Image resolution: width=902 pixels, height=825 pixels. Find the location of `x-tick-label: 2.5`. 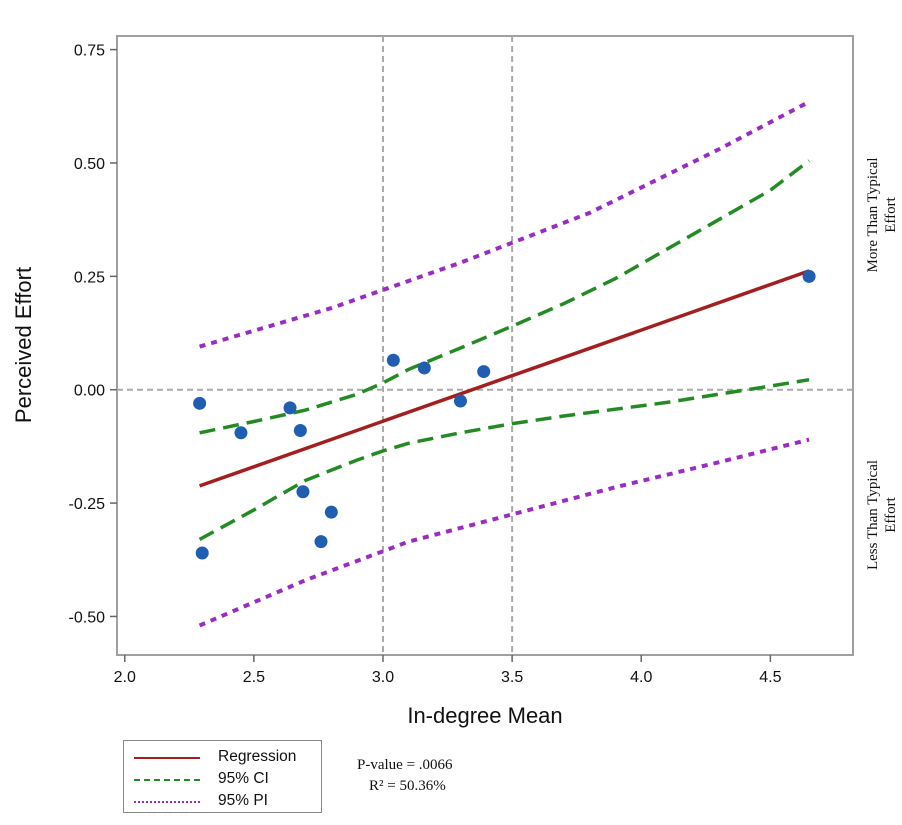

x-tick-label: 2.5 is located at coordinates (254, 677).